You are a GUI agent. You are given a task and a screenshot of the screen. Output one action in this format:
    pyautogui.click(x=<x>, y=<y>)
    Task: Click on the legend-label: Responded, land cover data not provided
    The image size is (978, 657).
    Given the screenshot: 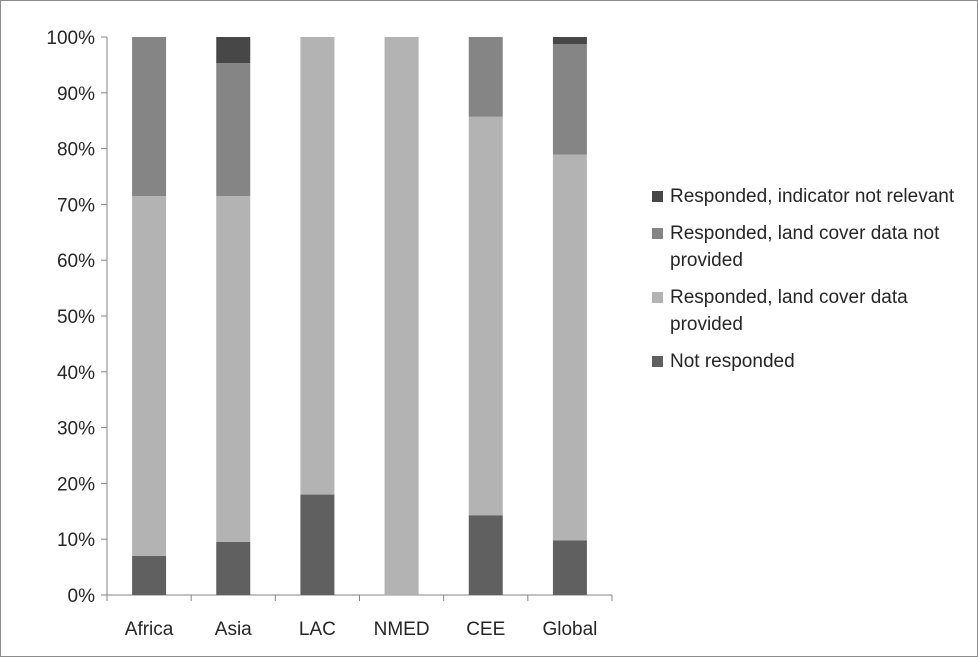 What is the action you would take?
    pyautogui.click(x=805, y=247)
    